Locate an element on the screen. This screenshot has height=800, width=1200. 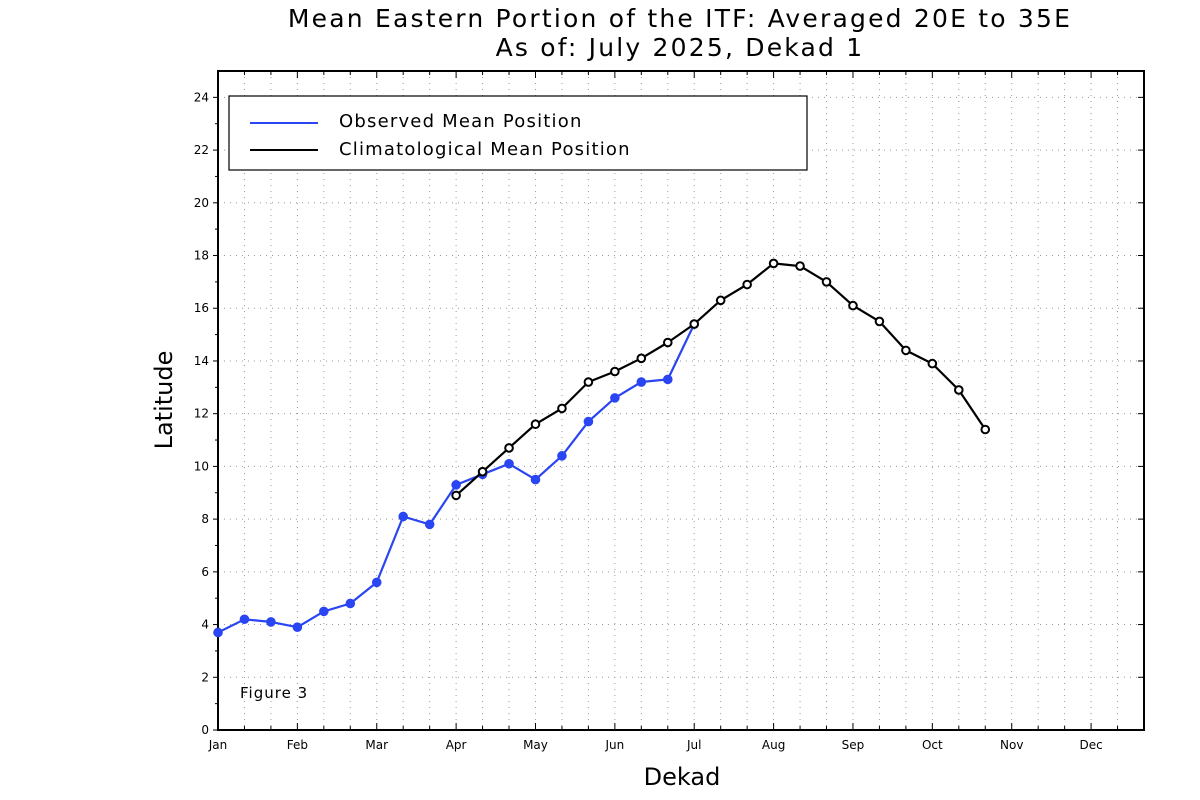
y-tick-label: 8 is located at coordinates (205, 519).